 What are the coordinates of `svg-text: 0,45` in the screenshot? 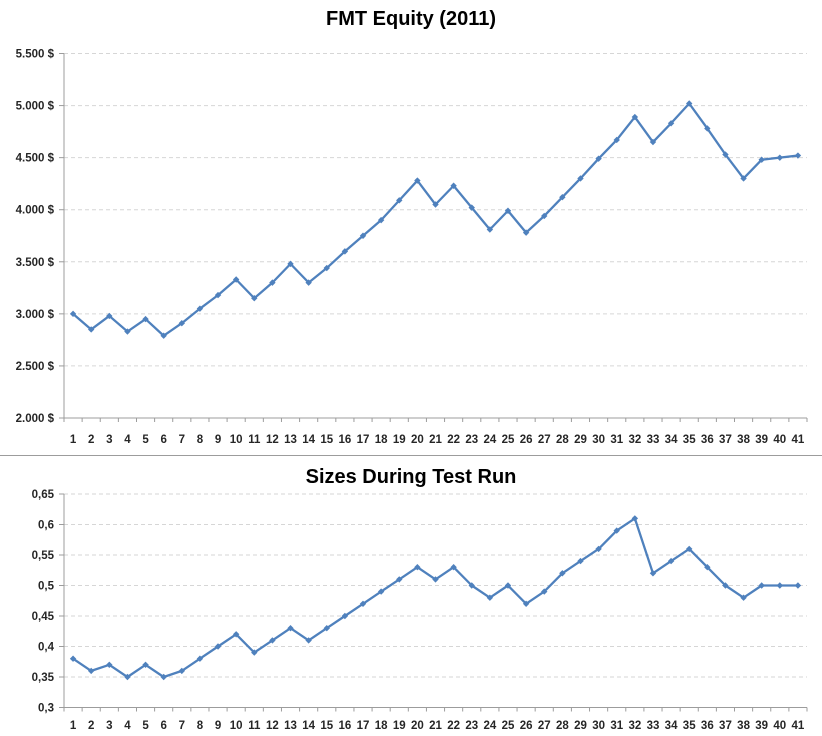 It's located at (43, 617).